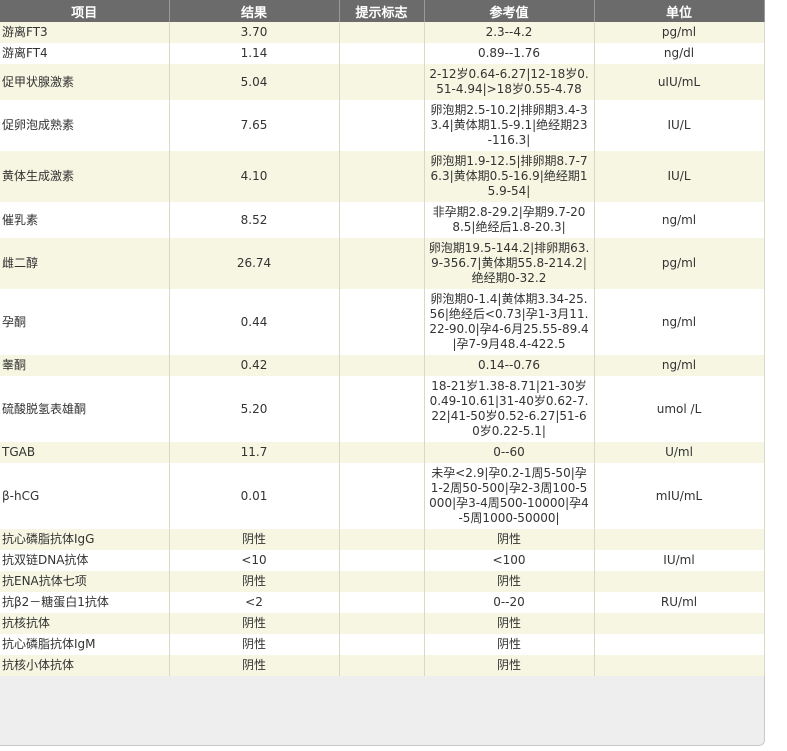  What do you see at coordinates (254, 263) in the screenshot?
I see `table-cell: 26.74` at bounding box center [254, 263].